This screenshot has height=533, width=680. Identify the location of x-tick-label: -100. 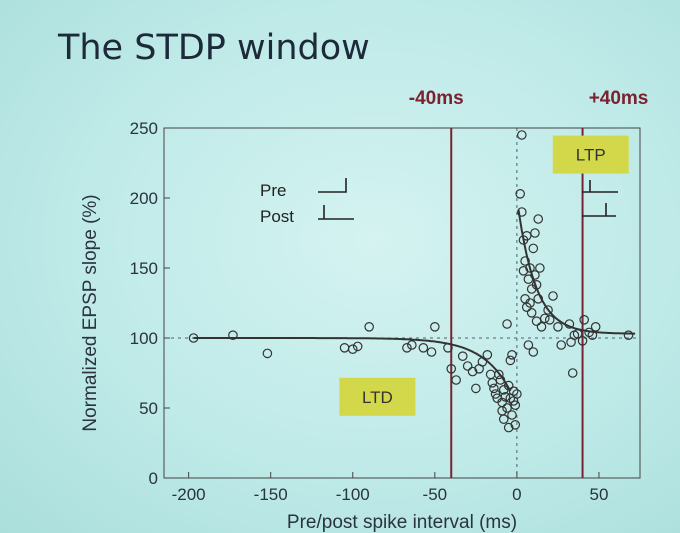
(353, 494).